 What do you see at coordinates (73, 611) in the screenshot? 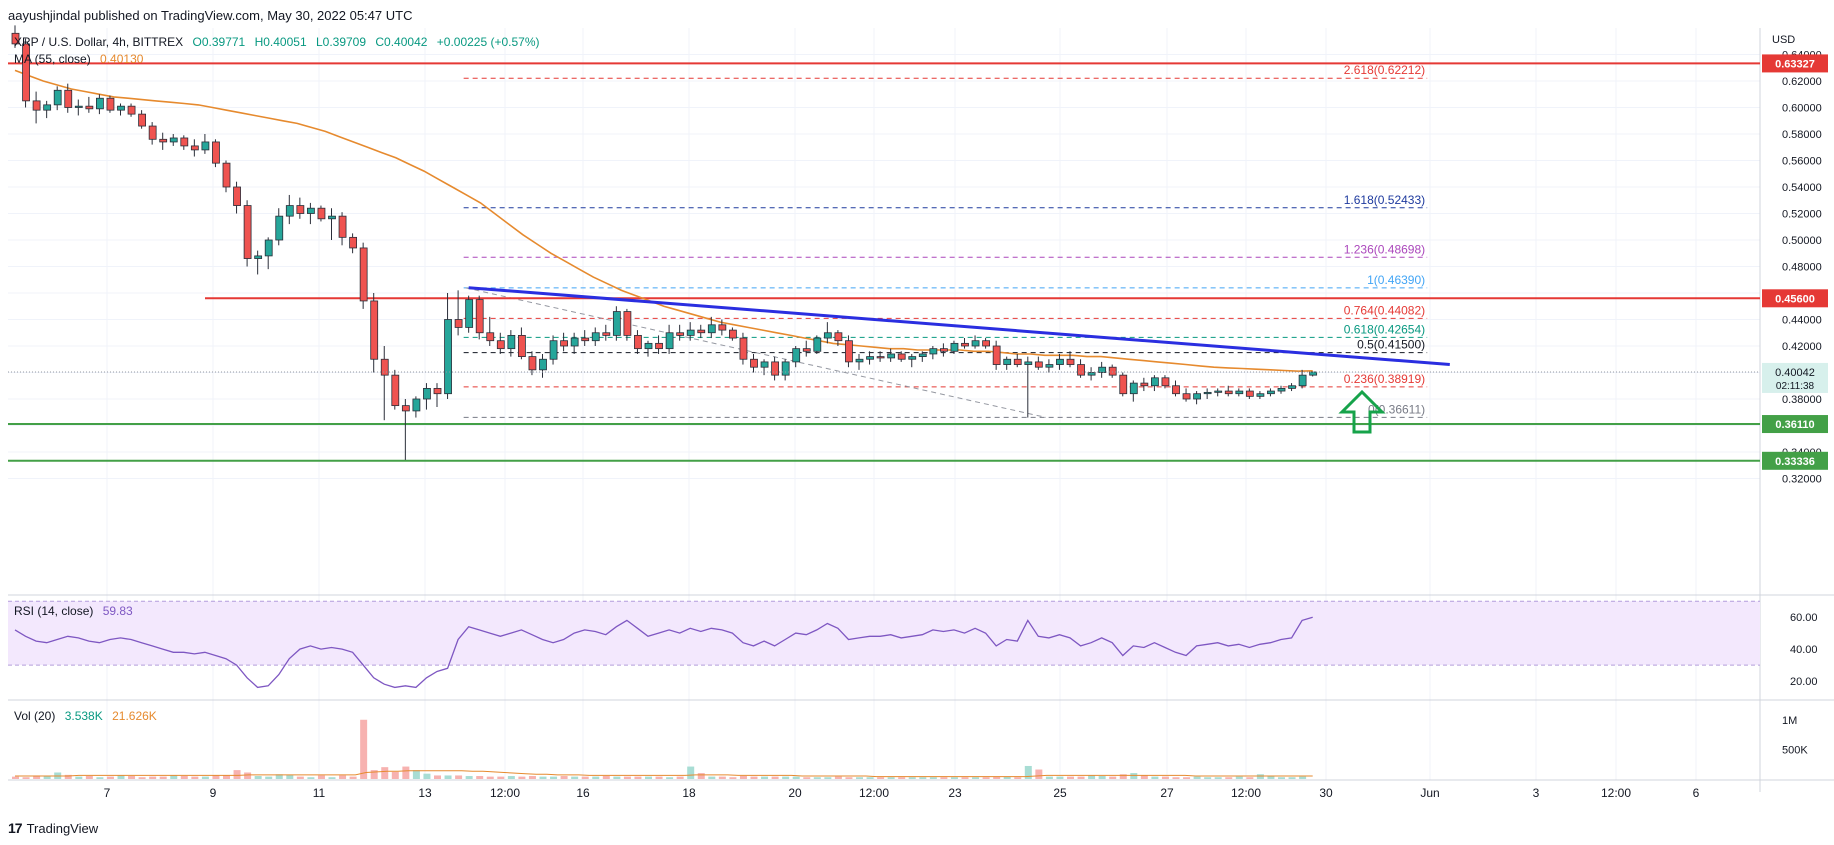
I see `rsi-legend: RSI (14, close) 59.83` at bounding box center [73, 611].